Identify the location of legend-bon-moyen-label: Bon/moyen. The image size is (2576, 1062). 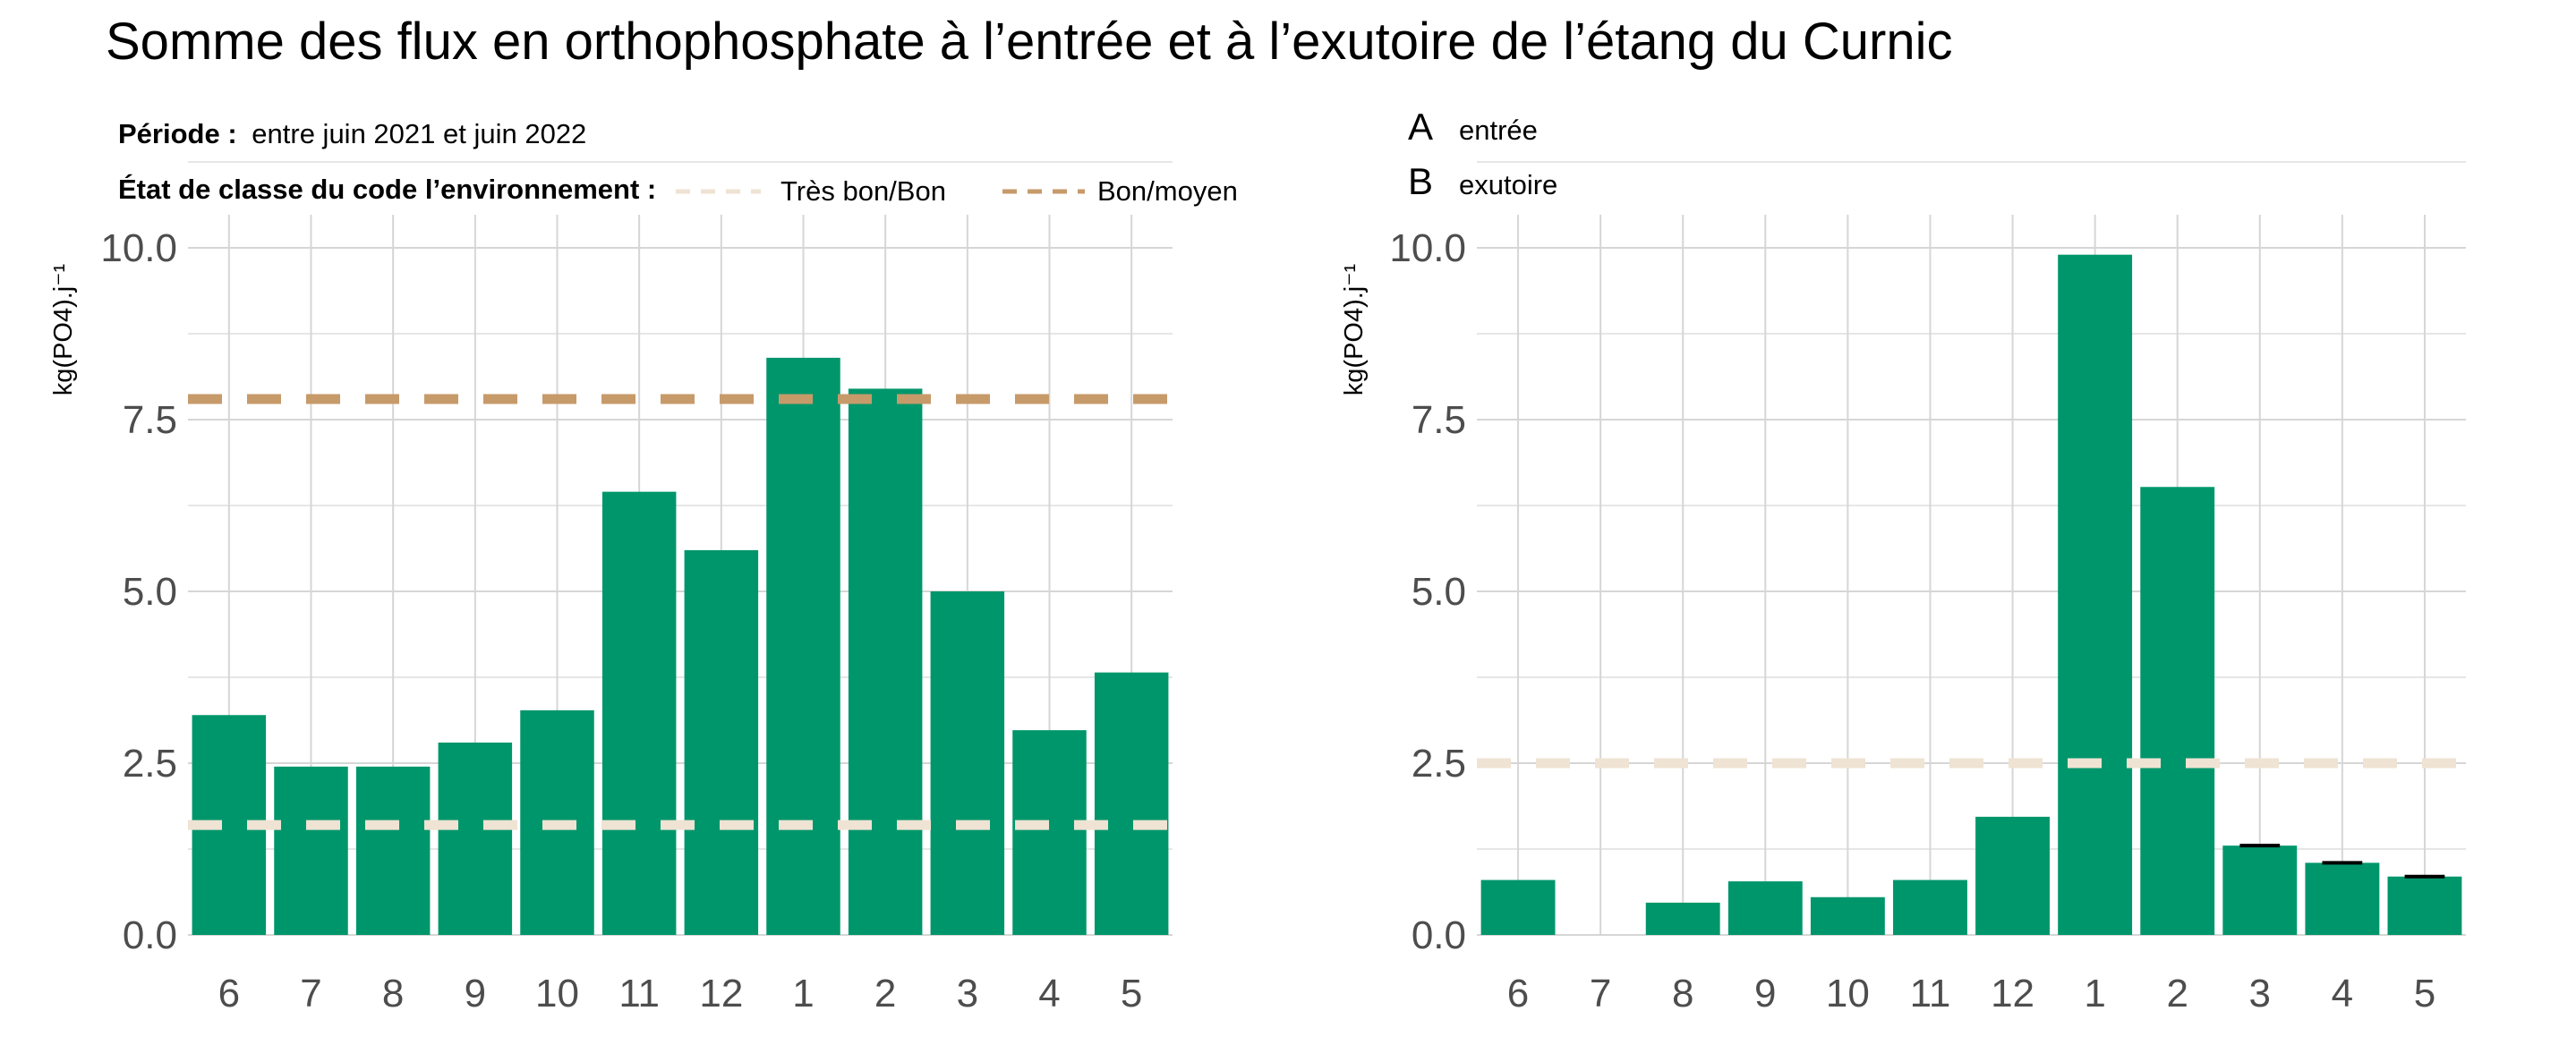
(1167, 191).